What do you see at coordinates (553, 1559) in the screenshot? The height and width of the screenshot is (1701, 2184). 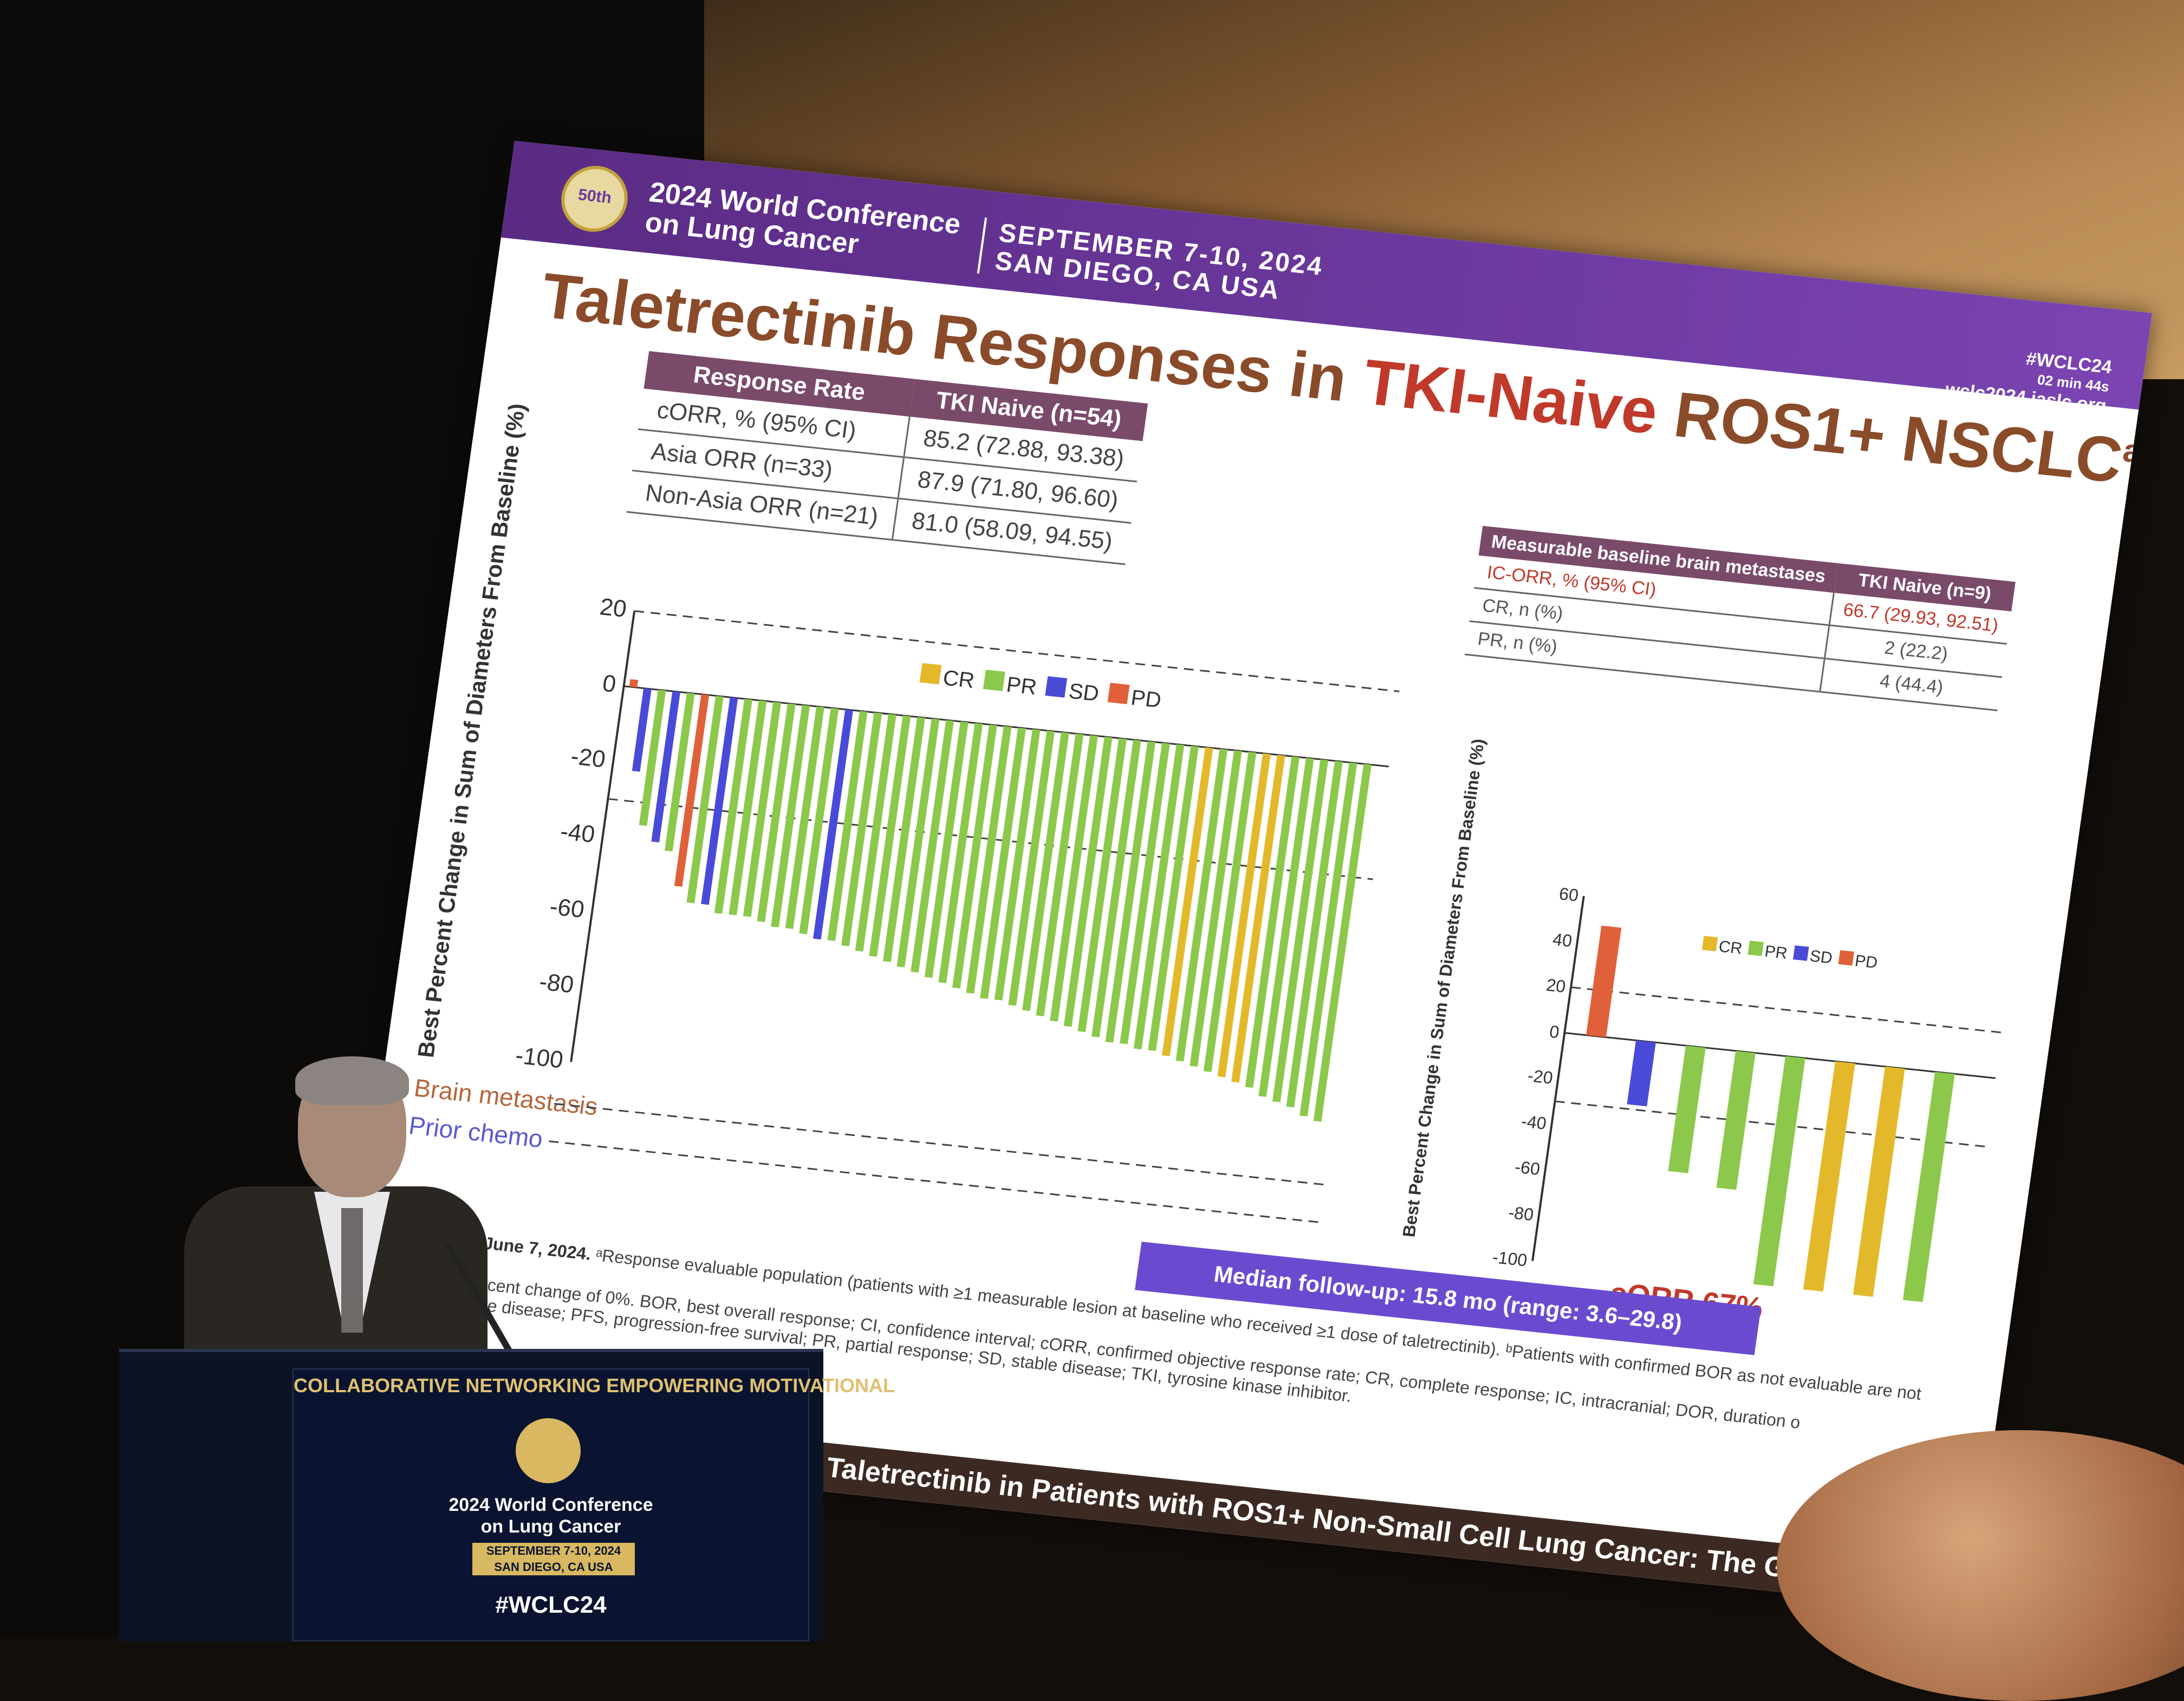 I see `podium-dates: SEPTEMBER 7-10, 2024 SAN DIEGO, CA USA` at bounding box center [553, 1559].